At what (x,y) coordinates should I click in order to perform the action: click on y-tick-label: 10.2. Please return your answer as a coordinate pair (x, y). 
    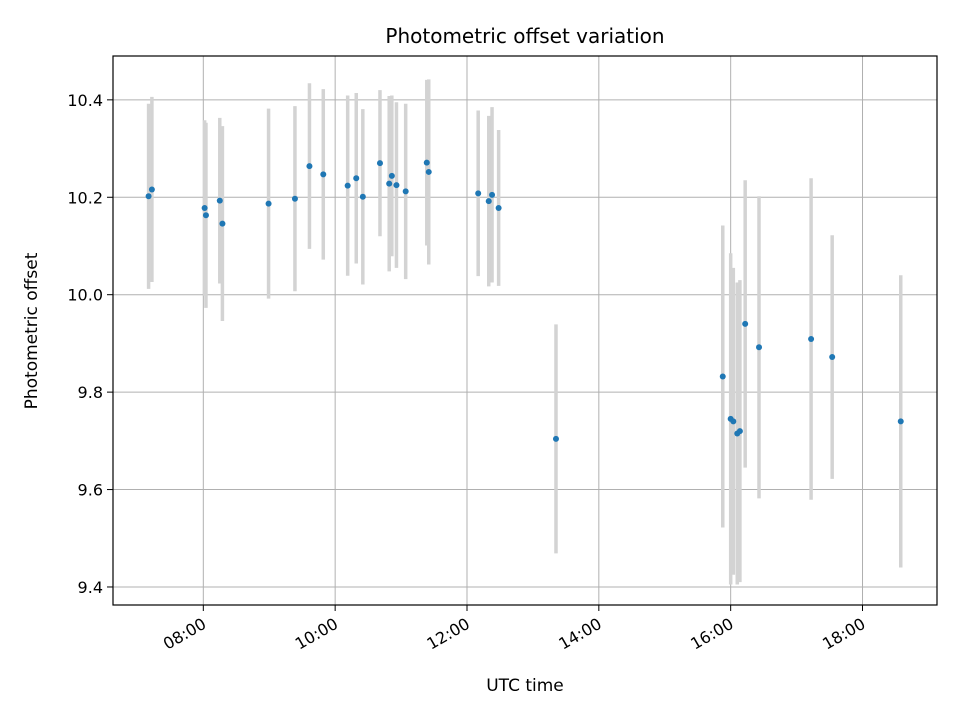
    Looking at the image, I should click on (85, 197).